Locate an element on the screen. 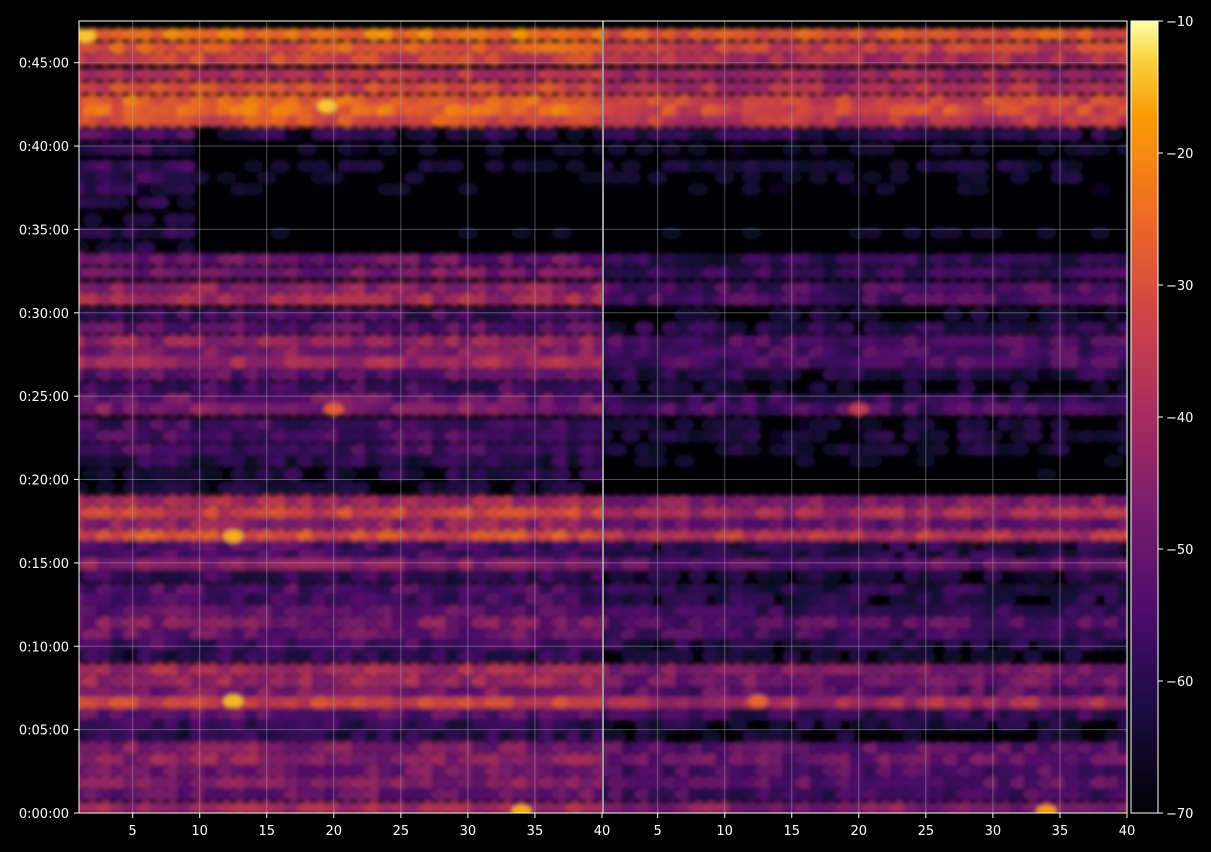 Image resolution: width=1211 pixels, height=852 pixels. x-tick-label: 15 is located at coordinates (791, 831).